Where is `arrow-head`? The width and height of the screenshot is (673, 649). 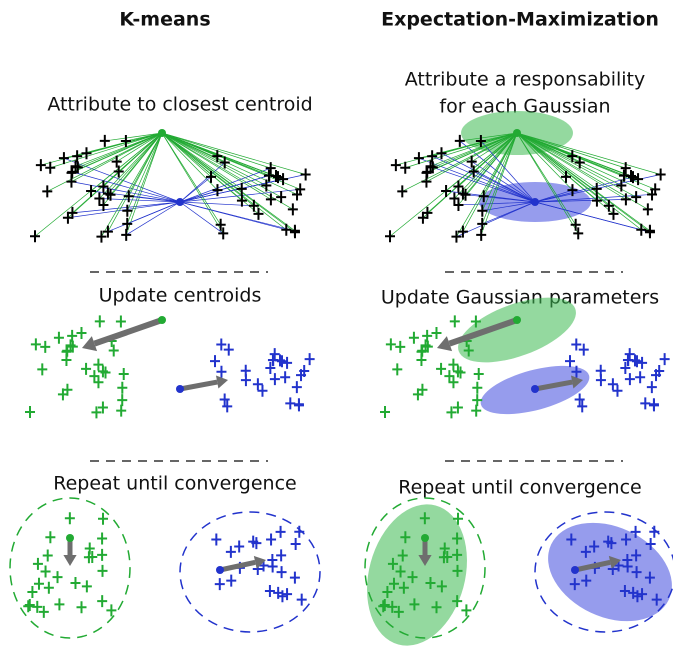 arrow-head is located at coordinates (445, 344).